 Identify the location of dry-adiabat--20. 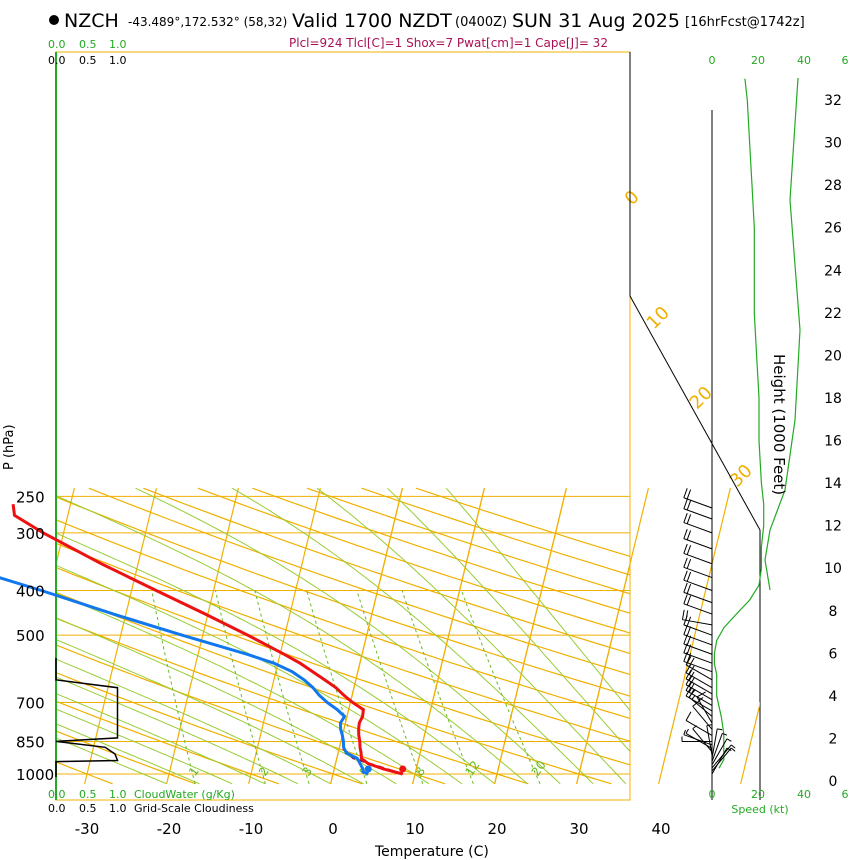
(126, 757).